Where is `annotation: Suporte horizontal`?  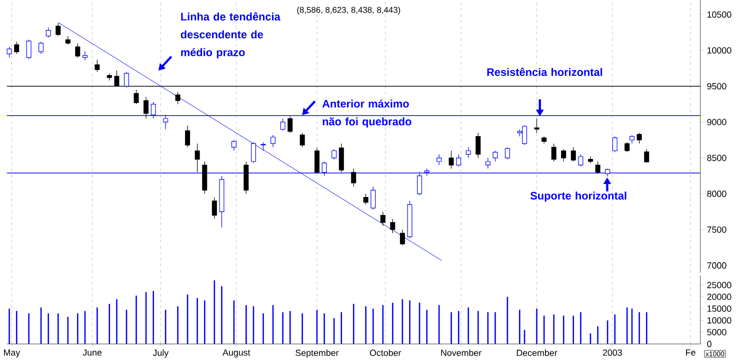
annotation: Suporte horizontal is located at coordinates (578, 197).